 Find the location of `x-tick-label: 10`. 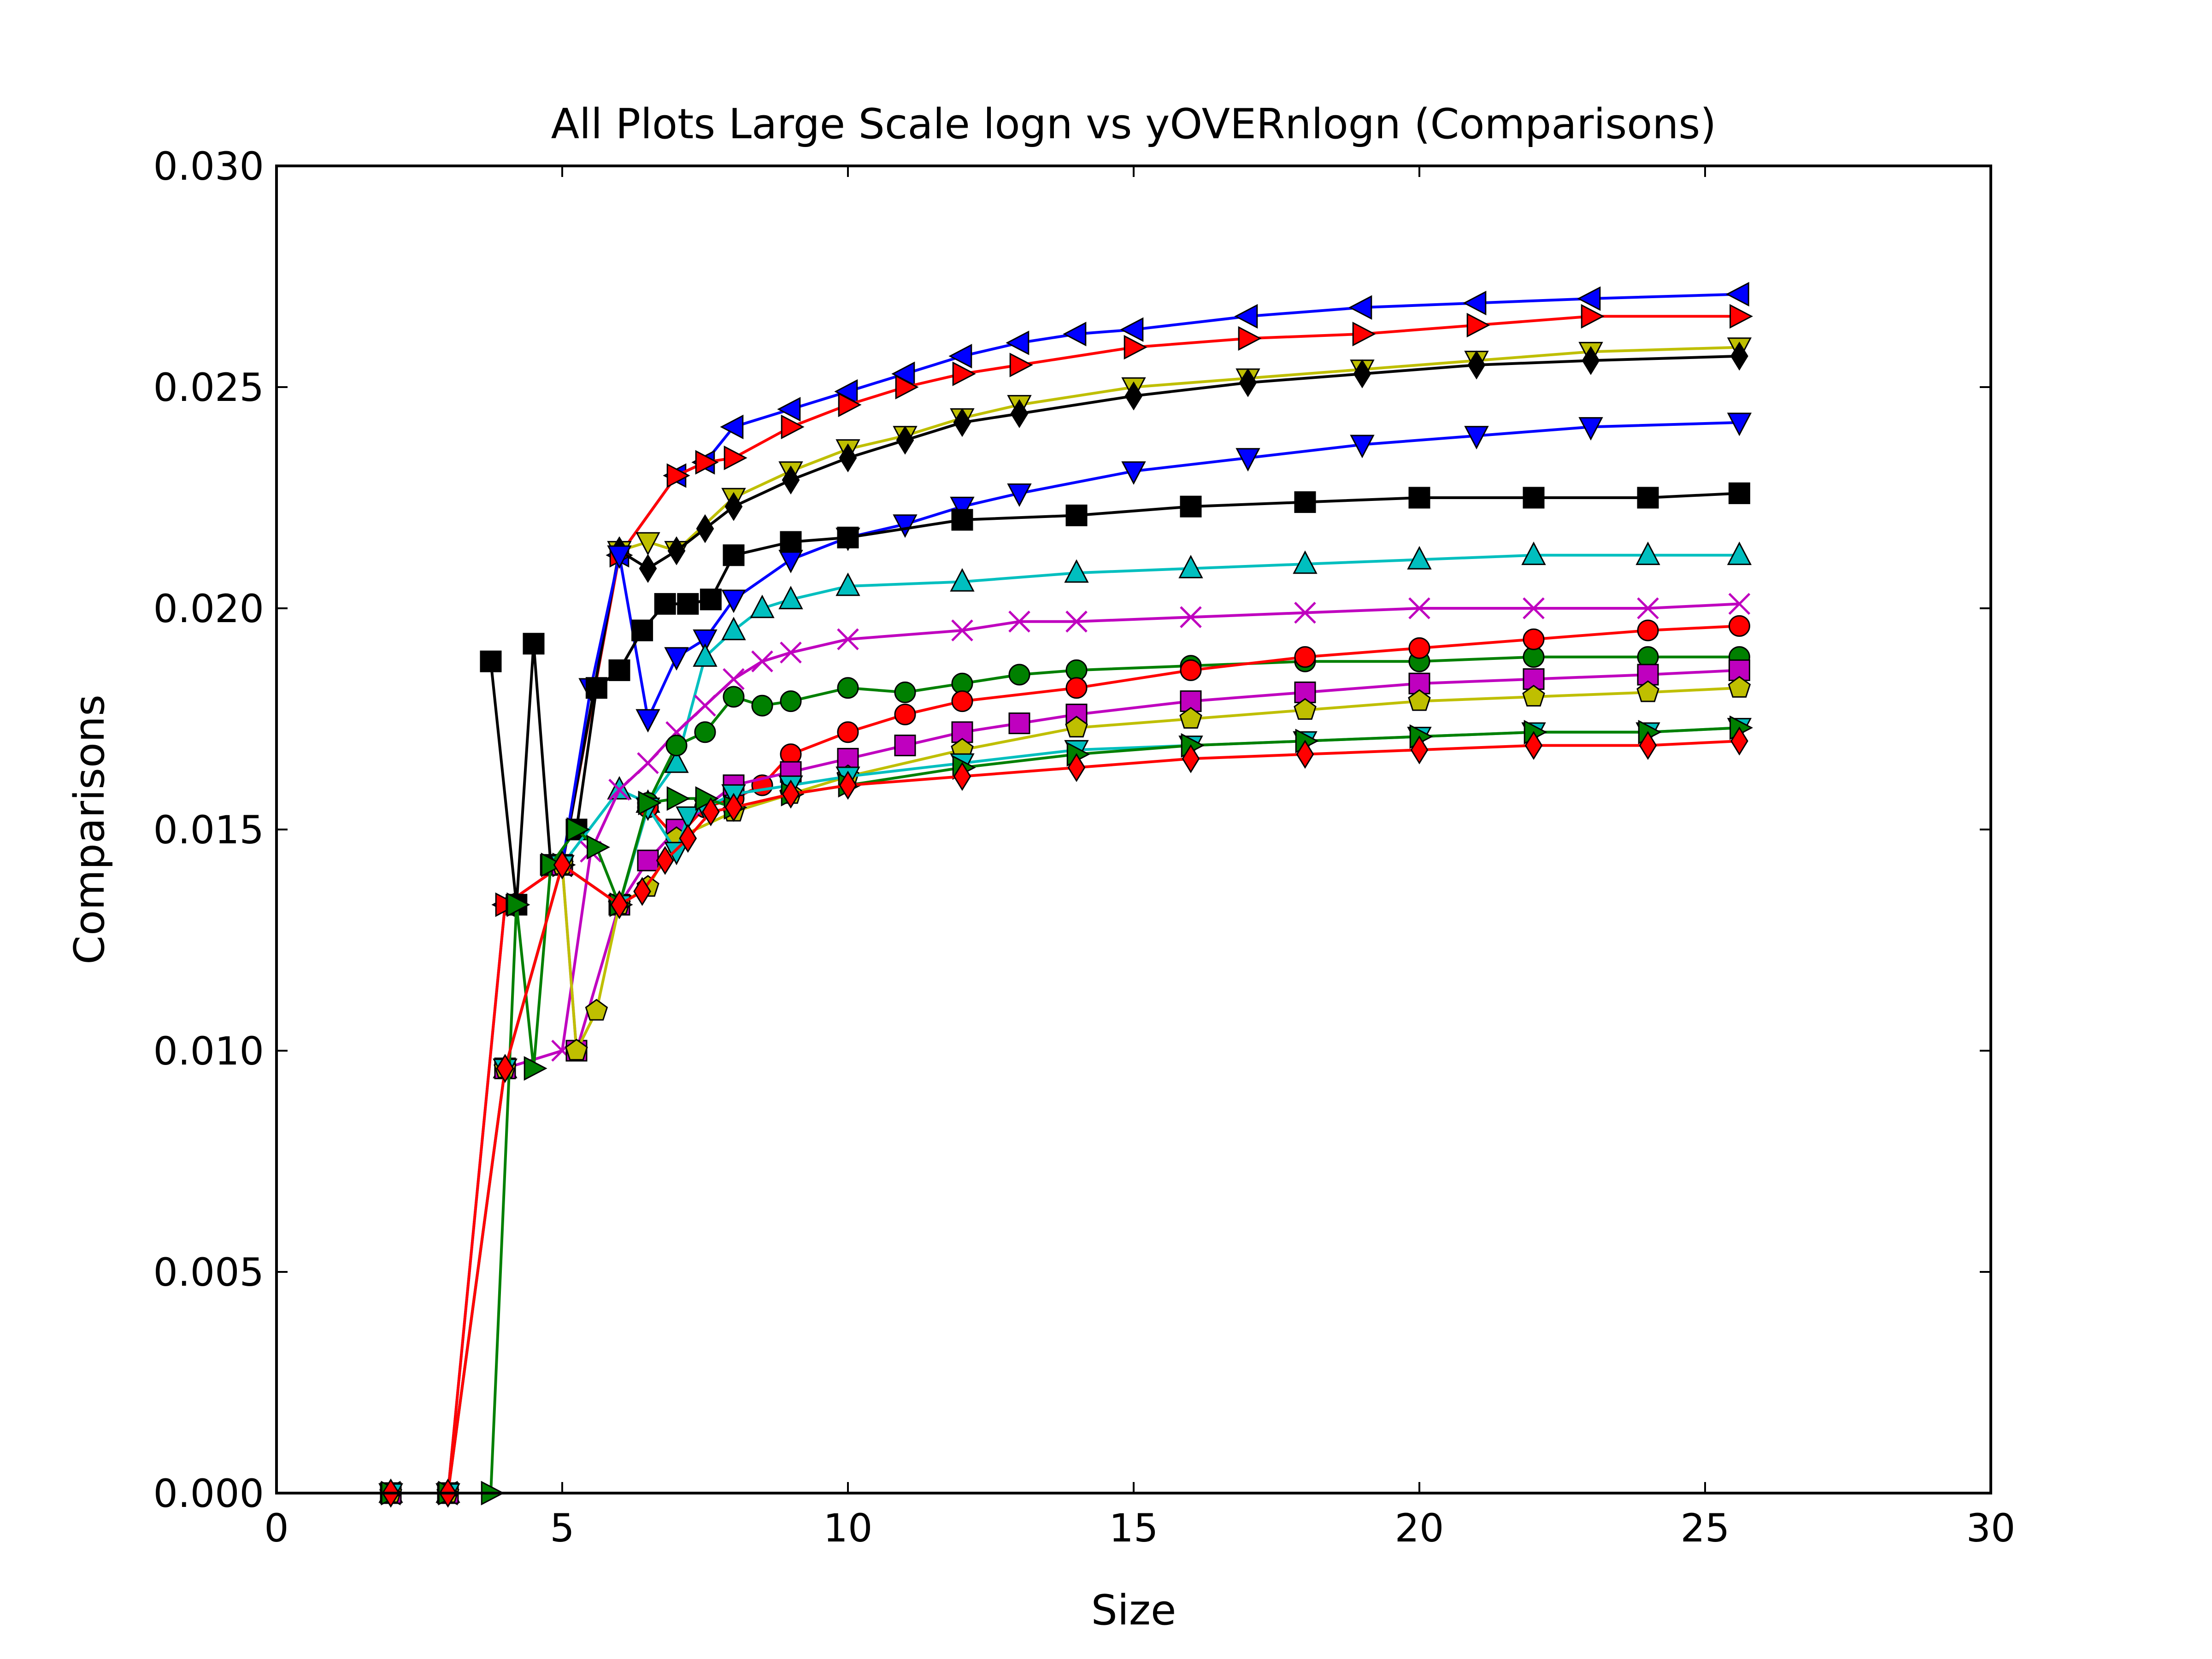

x-tick-label: 10 is located at coordinates (848, 1528).